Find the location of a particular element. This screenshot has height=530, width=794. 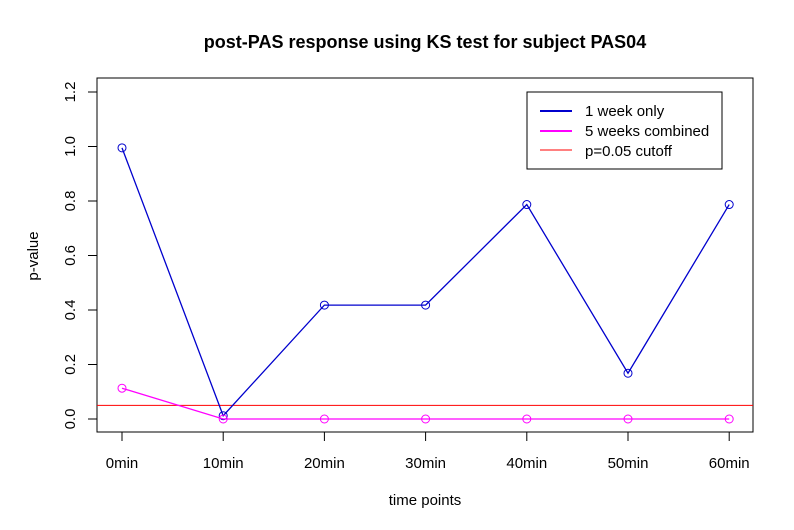

y-tick-label: 0.2 is located at coordinates (70, 364).